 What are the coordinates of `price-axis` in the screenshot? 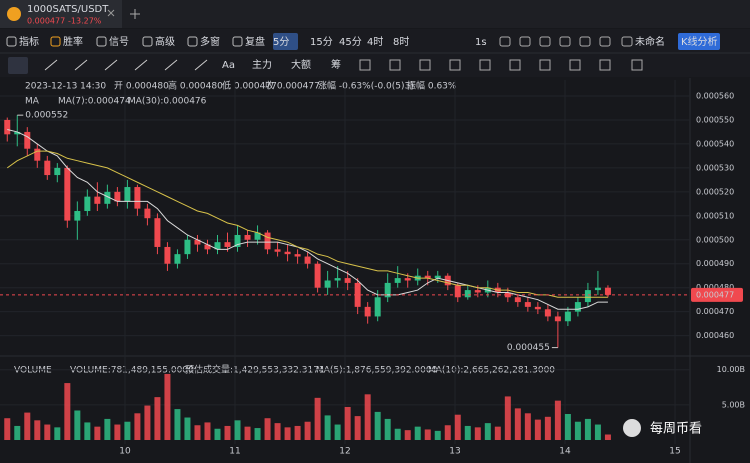 It's located at (720, 270).